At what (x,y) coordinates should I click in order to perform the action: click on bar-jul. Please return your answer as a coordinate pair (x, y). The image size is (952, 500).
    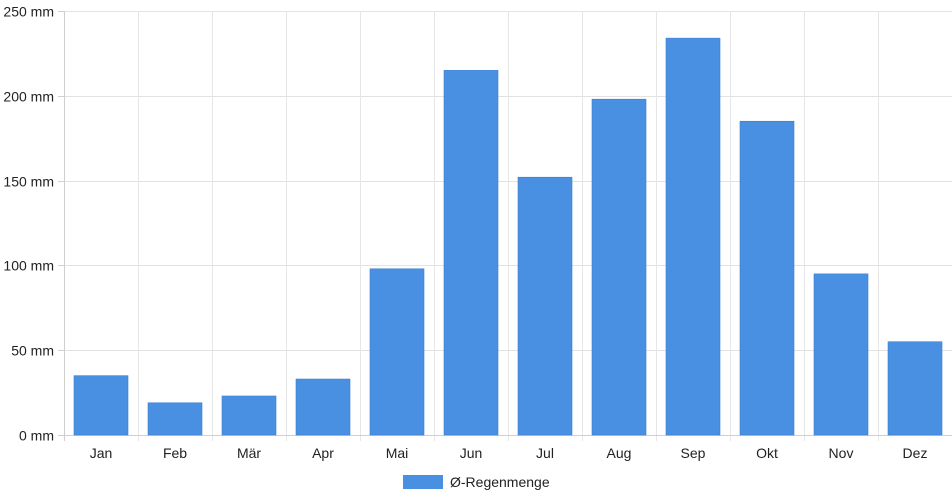
    Looking at the image, I should click on (545, 306).